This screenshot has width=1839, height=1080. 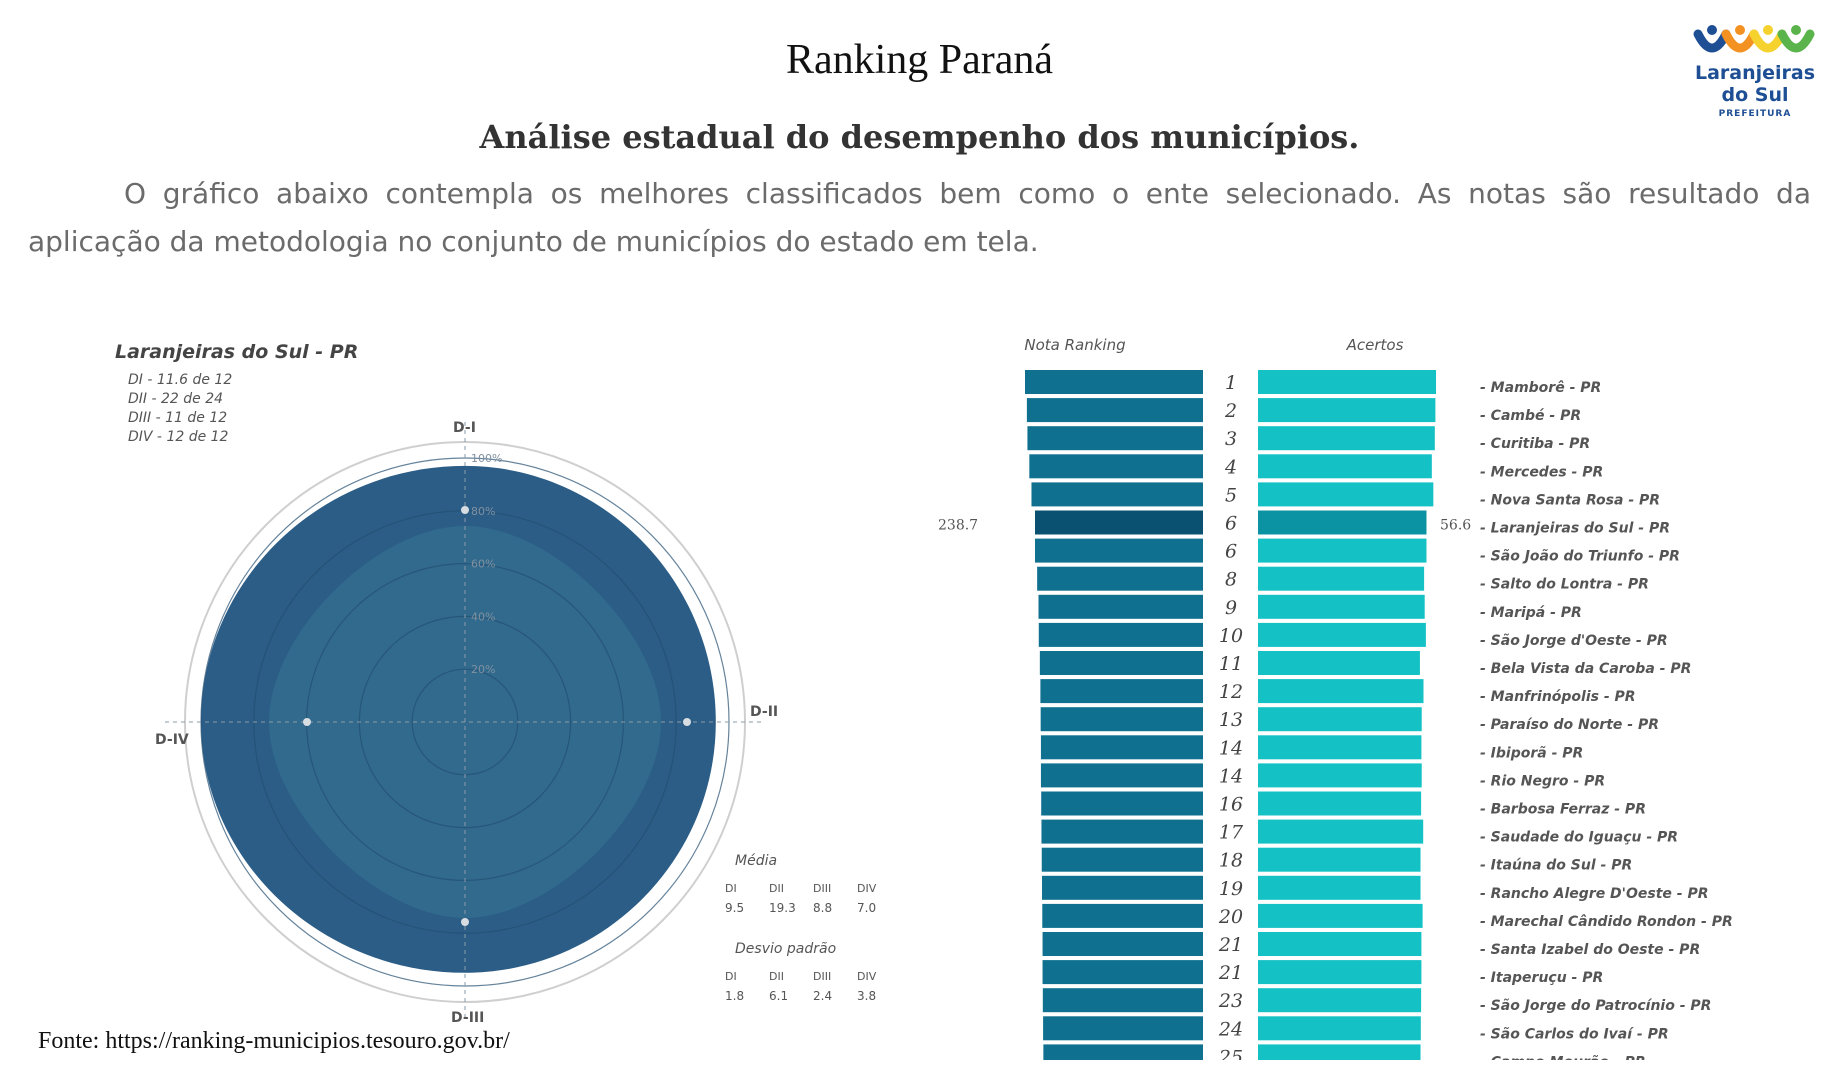 What do you see at coordinates (1575, 529) in the screenshot?
I see `municipality-label: - Laranjeiras do Sul - PR` at bounding box center [1575, 529].